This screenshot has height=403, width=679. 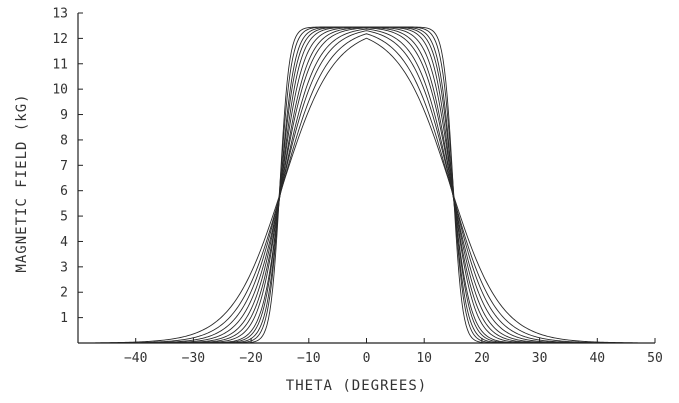 I want to click on y-tick-label: 12, so click(x=60, y=39).